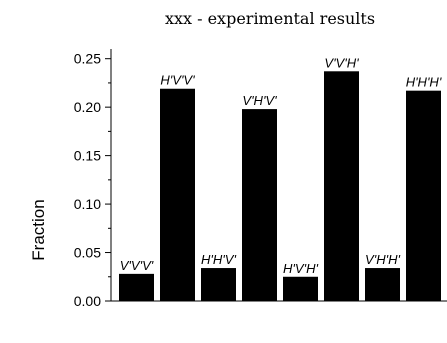 This screenshot has height=343, width=447. Describe the element at coordinates (87, 253) in the screenshot. I see `y-tick-label: 0.05` at that location.